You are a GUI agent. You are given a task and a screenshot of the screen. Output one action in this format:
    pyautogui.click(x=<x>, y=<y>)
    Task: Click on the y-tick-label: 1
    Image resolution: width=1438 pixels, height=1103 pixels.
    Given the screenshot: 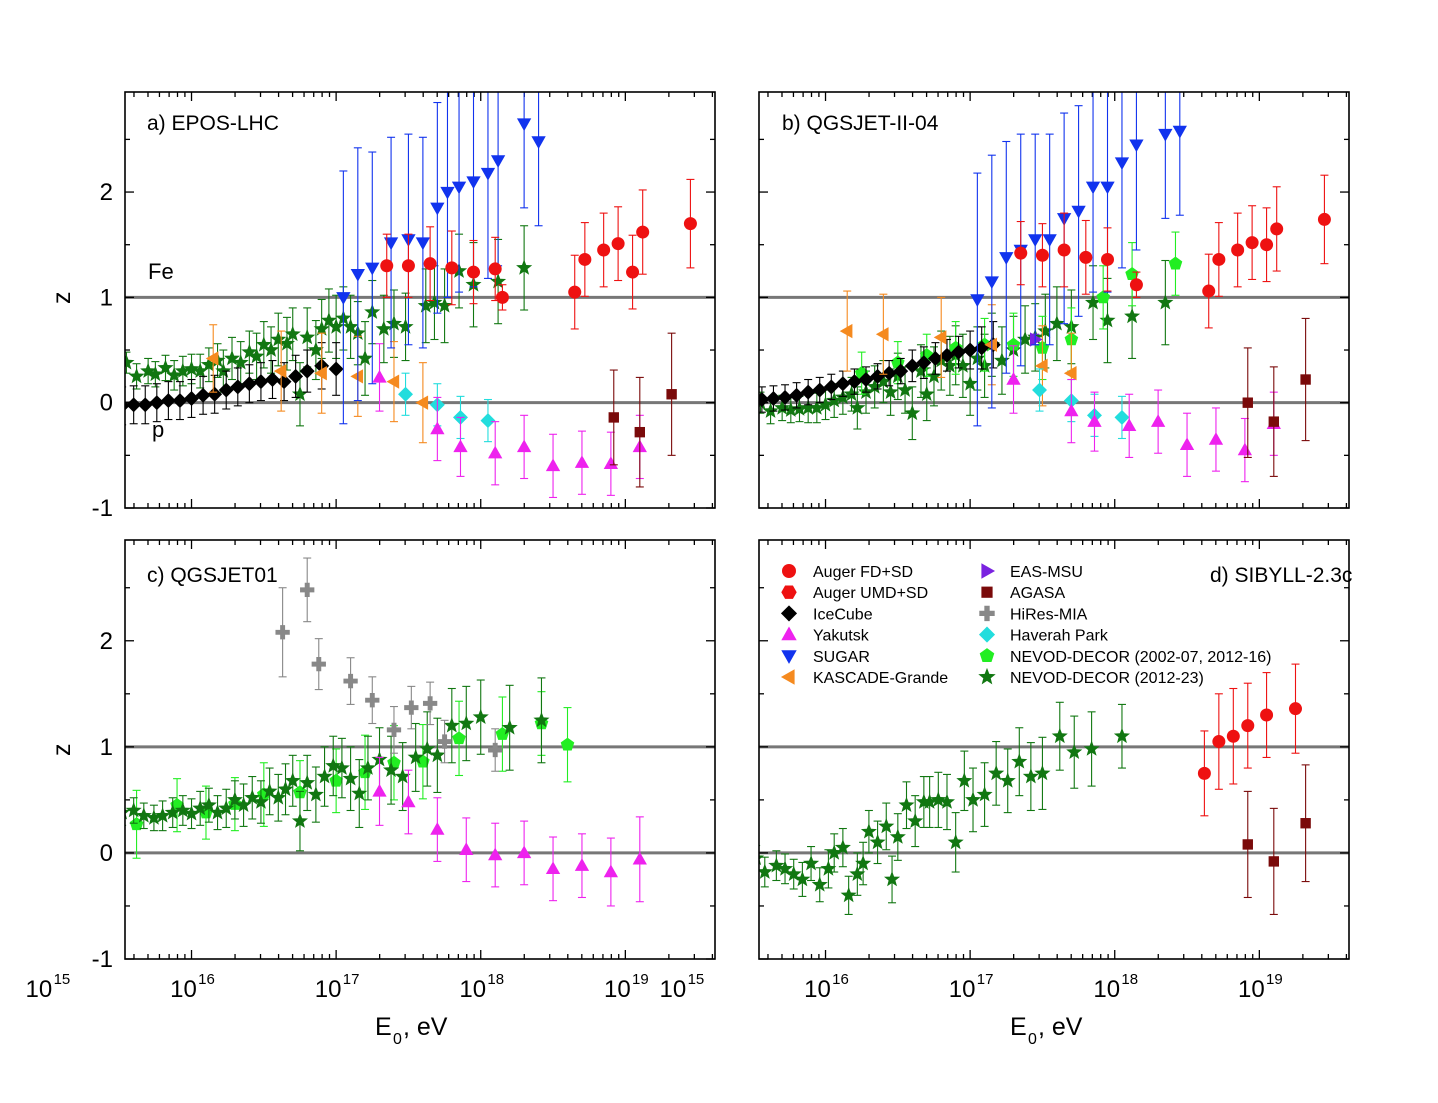 What is the action you would take?
    pyautogui.click(x=106, y=297)
    